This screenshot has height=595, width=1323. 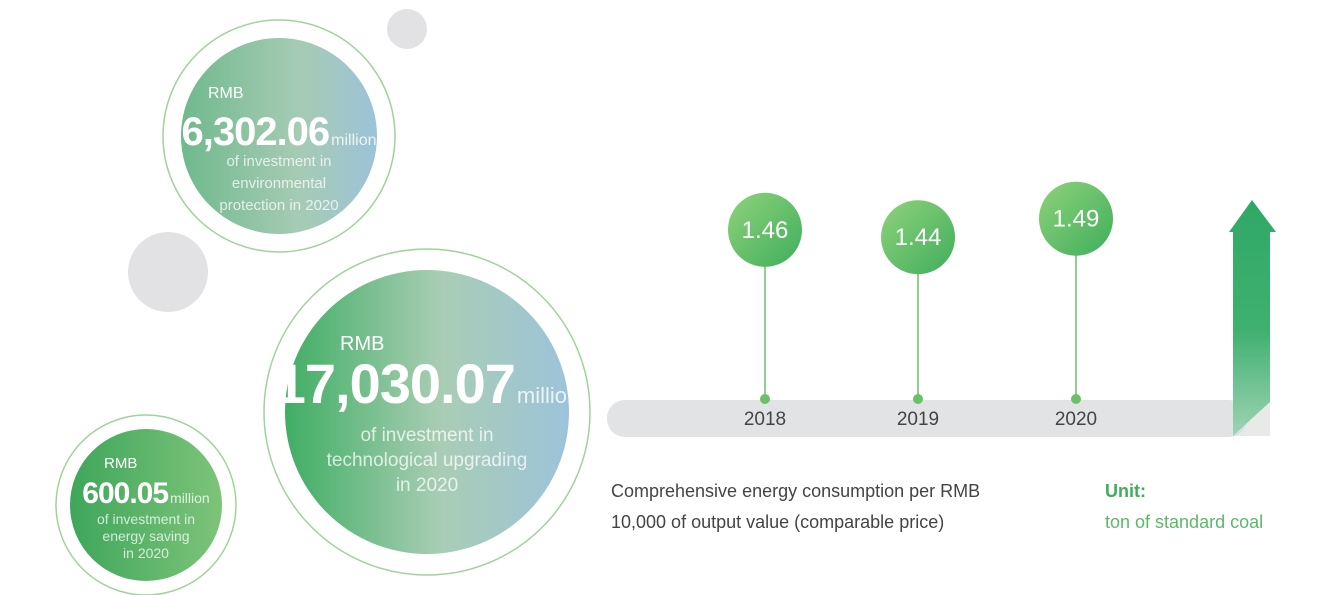 I want to click on value-label: 1.49, so click(x=1076, y=219).